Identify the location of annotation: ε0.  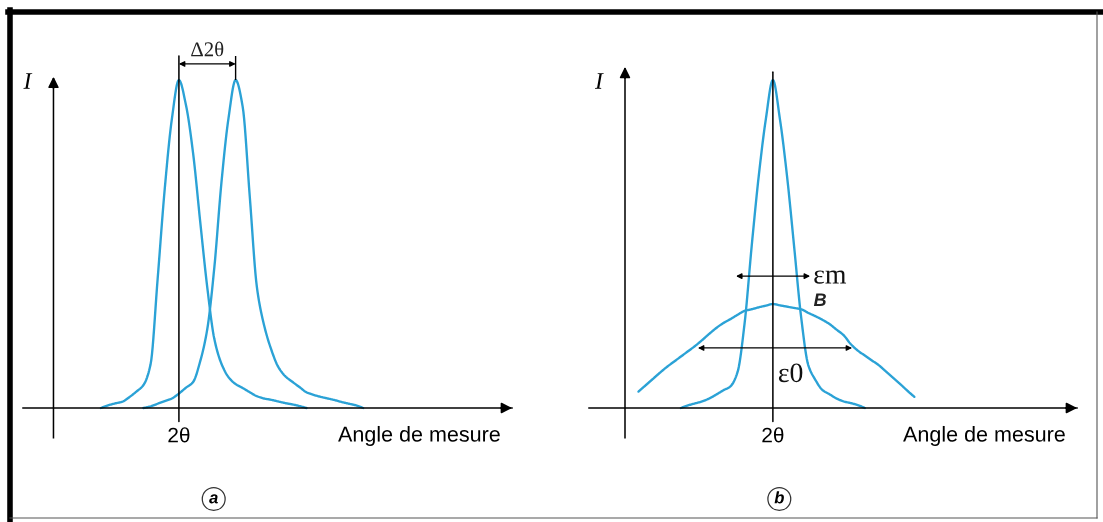
(790, 373).